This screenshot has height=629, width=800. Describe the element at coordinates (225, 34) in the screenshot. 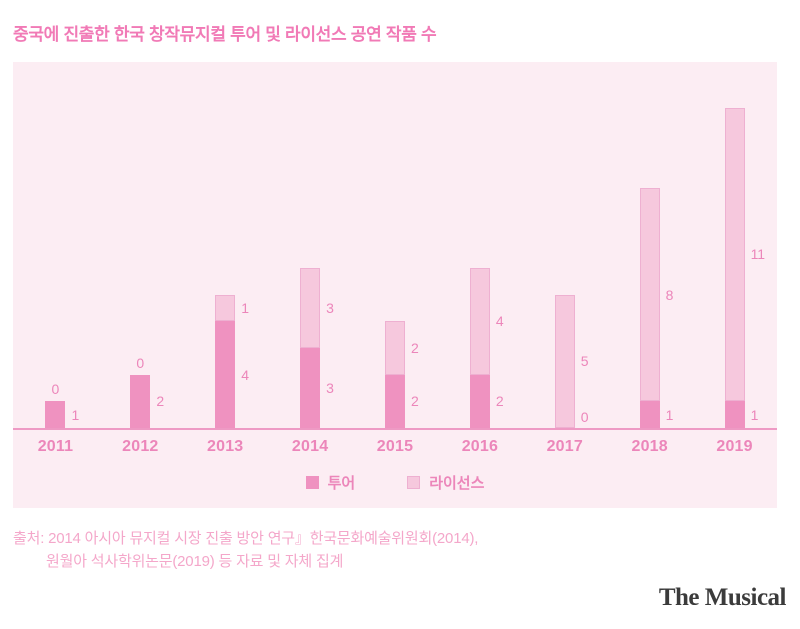

I see `page-title: 중국에 진출한 한국 창작뮤지컬 투어 및 라이선스 공연 작품 수` at that location.